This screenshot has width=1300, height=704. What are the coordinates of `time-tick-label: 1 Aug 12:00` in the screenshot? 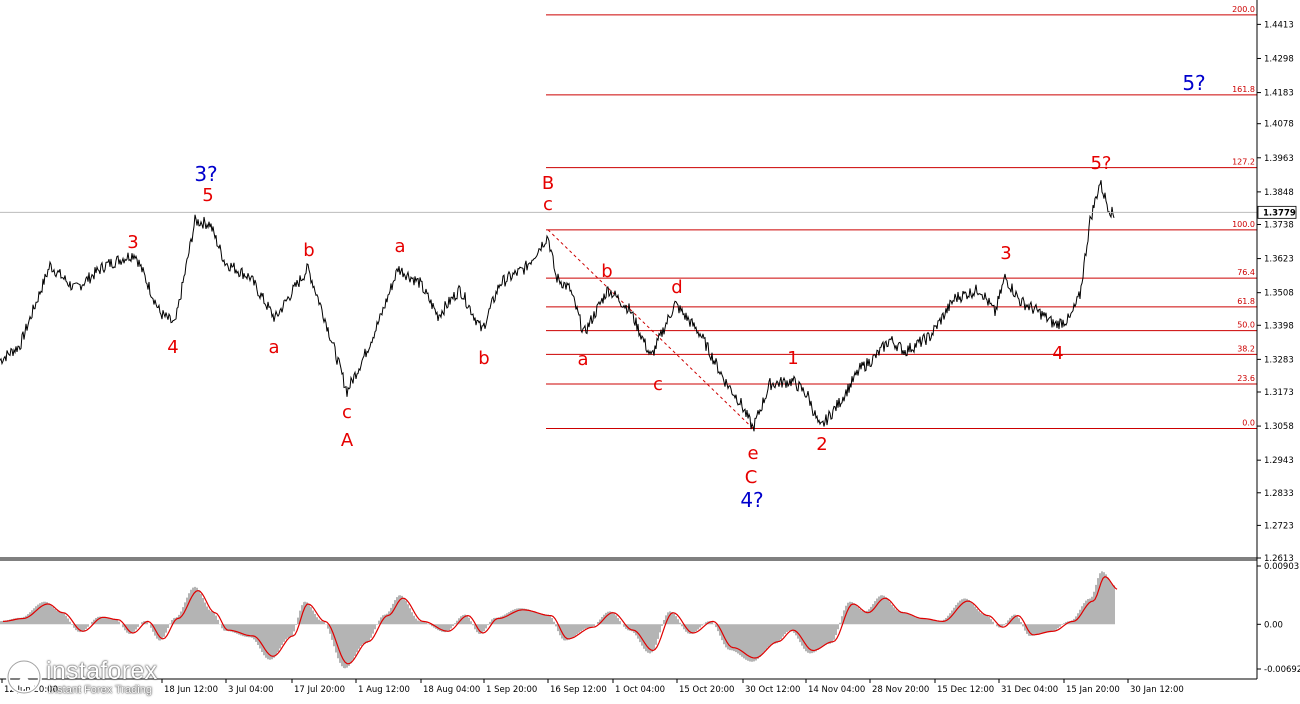 It's located at (384, 690).